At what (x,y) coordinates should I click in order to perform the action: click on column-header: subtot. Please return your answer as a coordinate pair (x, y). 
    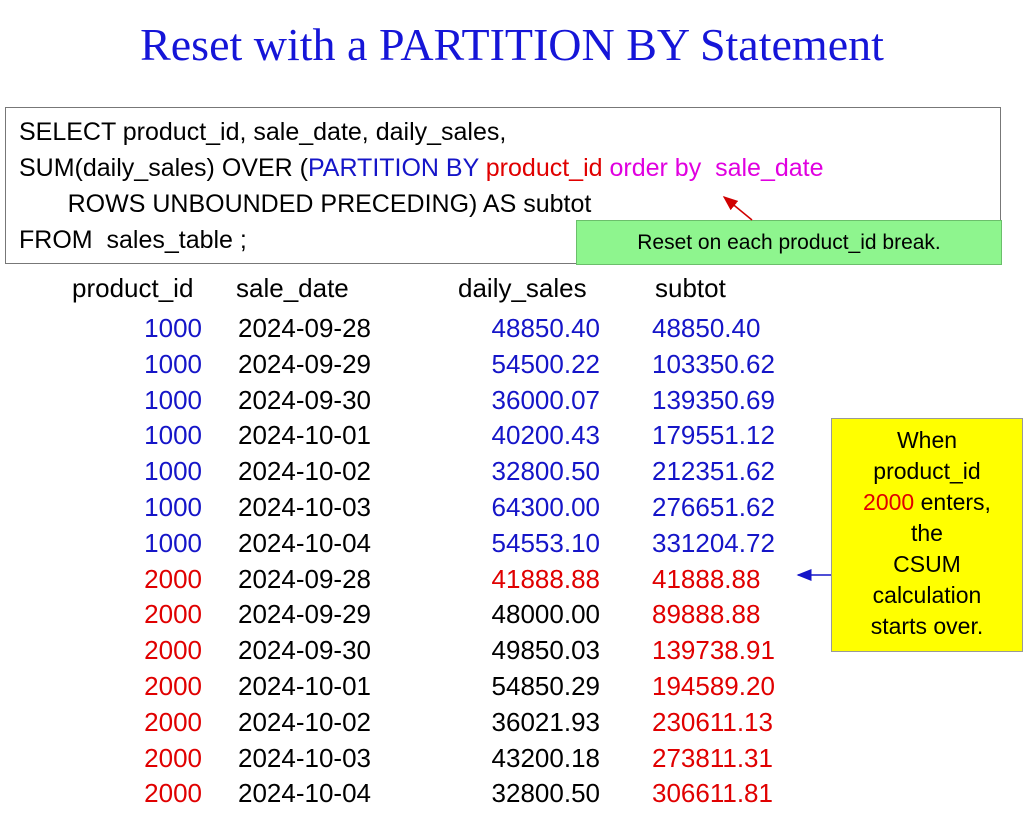
    Looking at the image, I should click on (690, 288).